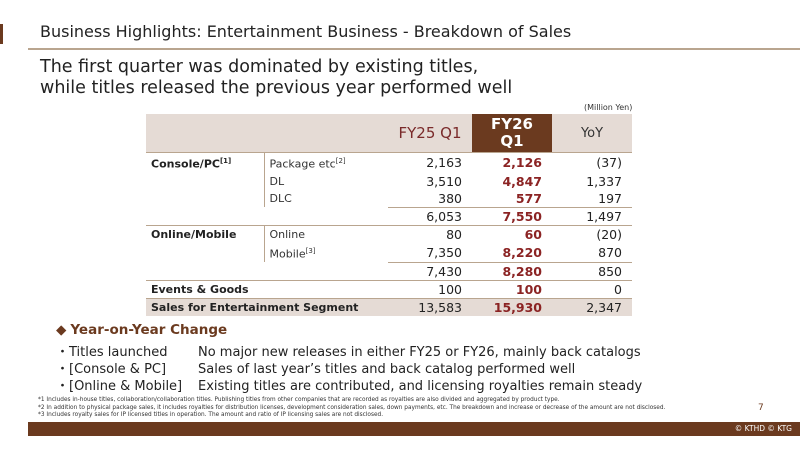  I want to click on title-divider, so click(414, 49).